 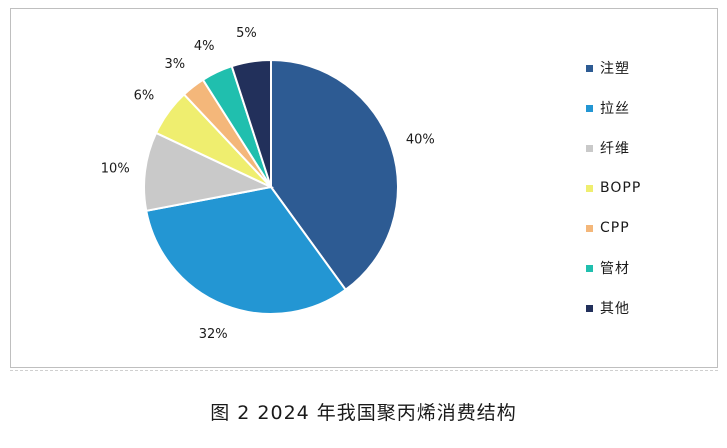 I want to click on legend-item-5: CPP, so click(x=608, y=228).